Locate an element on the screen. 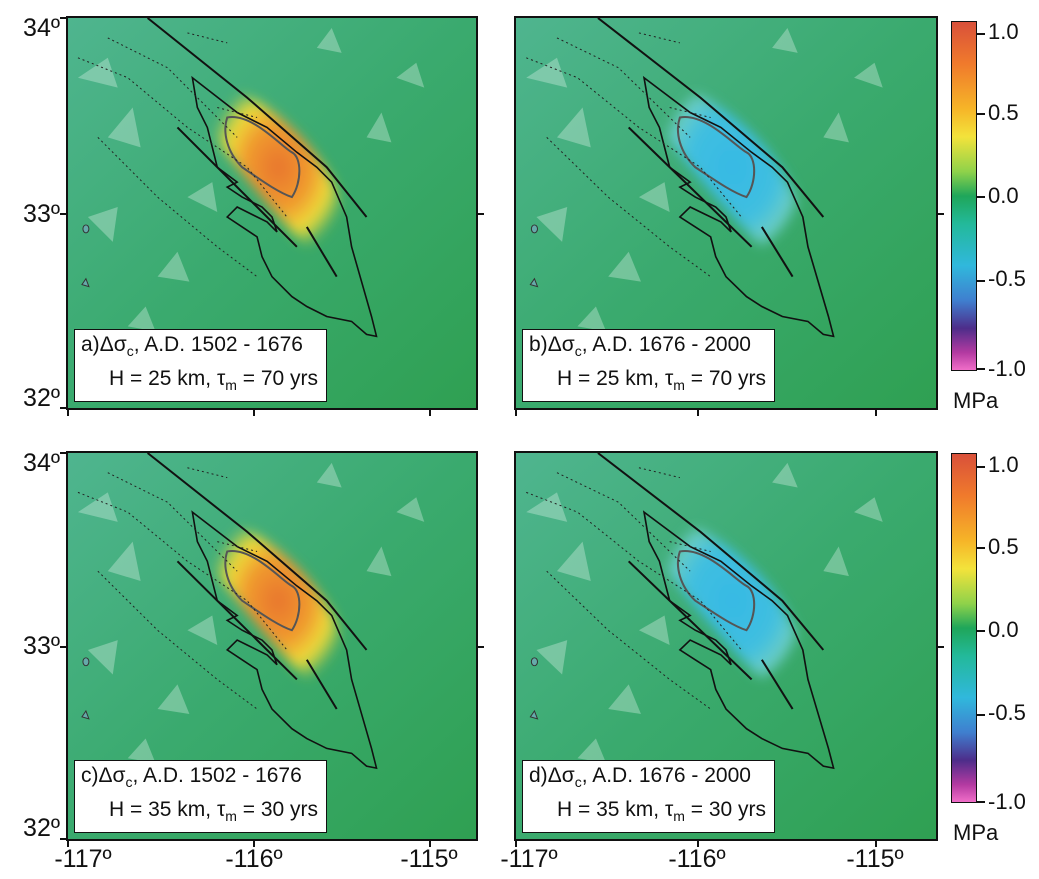  y-label-33-bottom: 33º is located at coordinates (41, 646).